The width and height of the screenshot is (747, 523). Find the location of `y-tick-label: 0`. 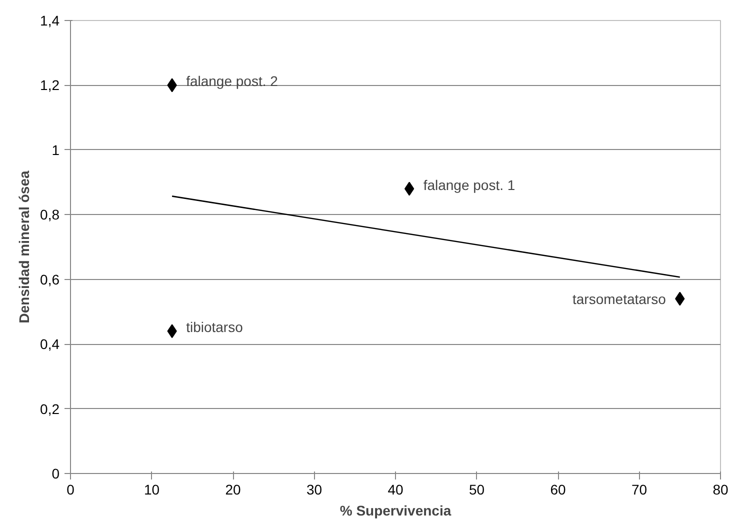

y-tick-label: 0 is located at coordinates (56, 474).